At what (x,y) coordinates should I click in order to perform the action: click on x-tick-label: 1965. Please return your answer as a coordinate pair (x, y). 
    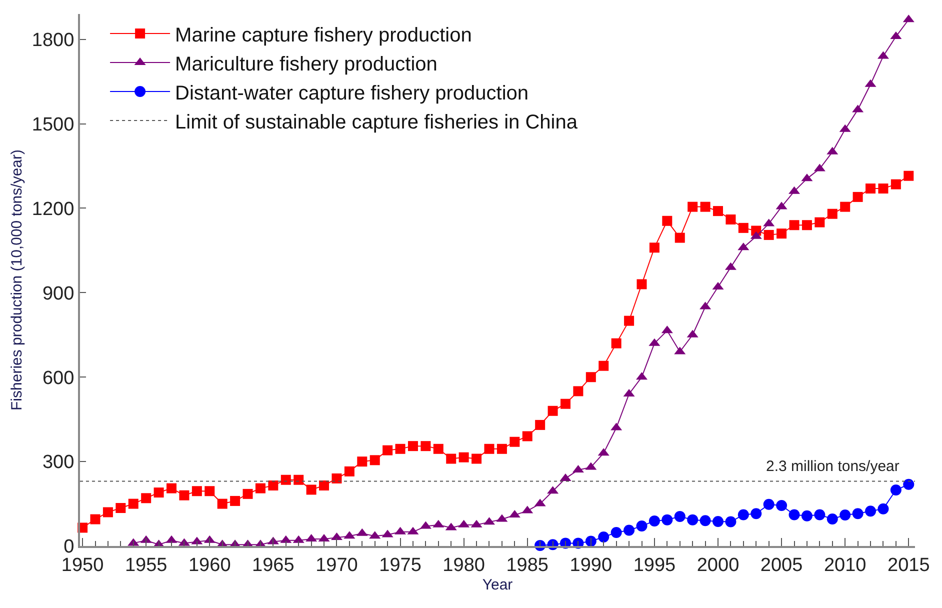
    Looking at the image, I should click on (273, 565).